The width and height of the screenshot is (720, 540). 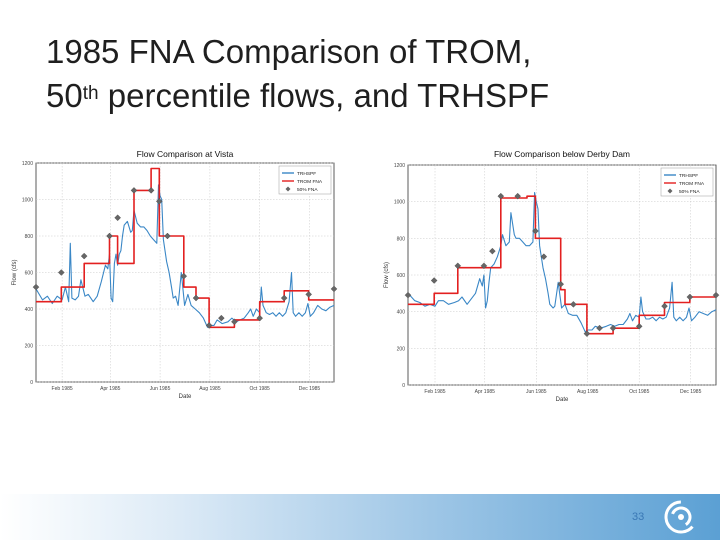 I want to click on footer-band, so click(x=360, y=517).